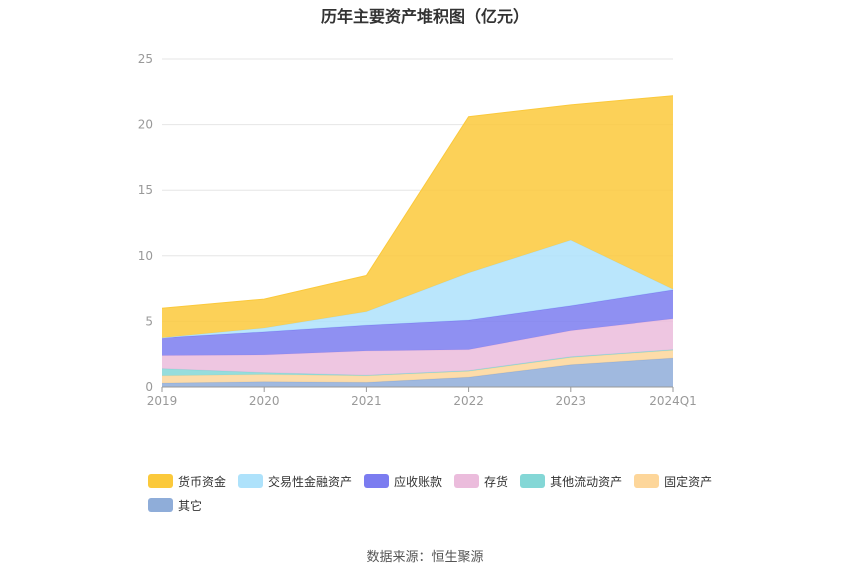 The width and height of the screenshot is (850, 575). Describe the element at coordinates (145, 190) in the screenshot. I see `y-tick-label: 15` at that location.